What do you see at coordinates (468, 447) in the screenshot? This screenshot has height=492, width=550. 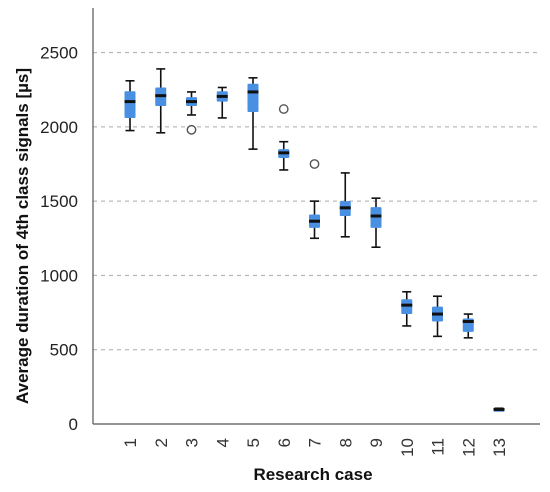 I see `x-tick-label: 12` at bounding box center [468, 447].